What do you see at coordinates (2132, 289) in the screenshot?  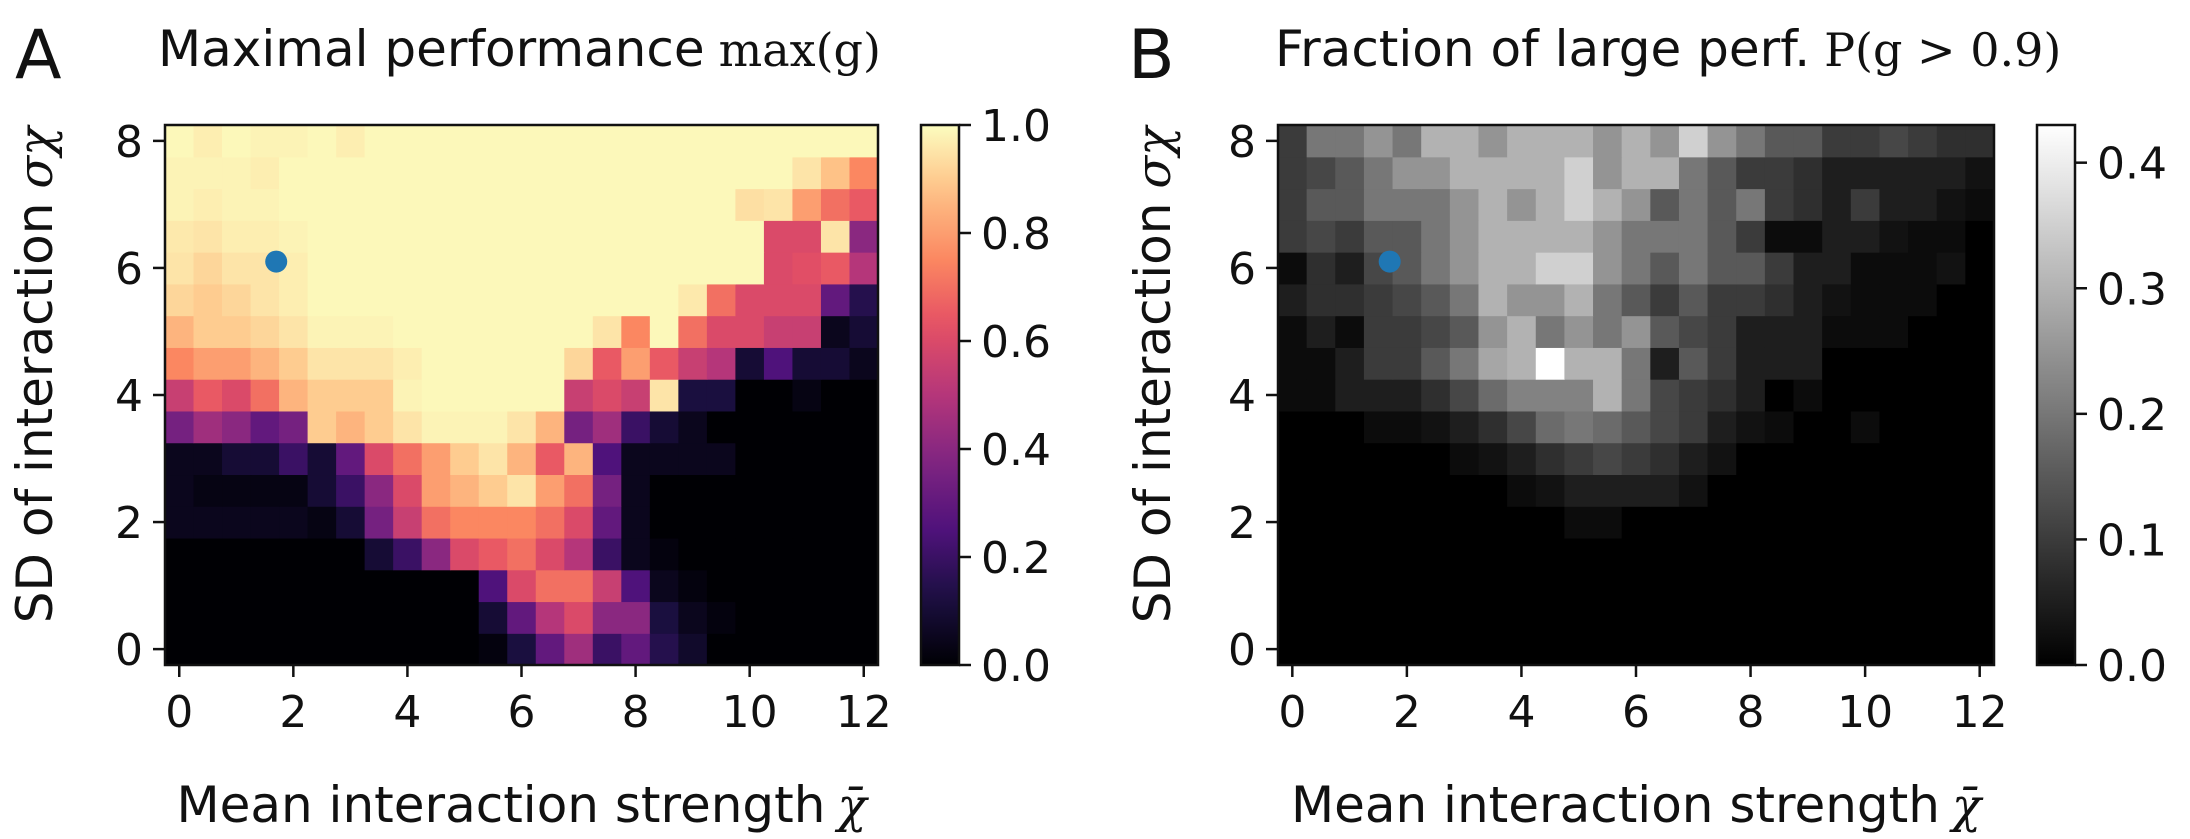 I see `colorbar-tick-label: 0.3` at bounding box center [2132, 289].